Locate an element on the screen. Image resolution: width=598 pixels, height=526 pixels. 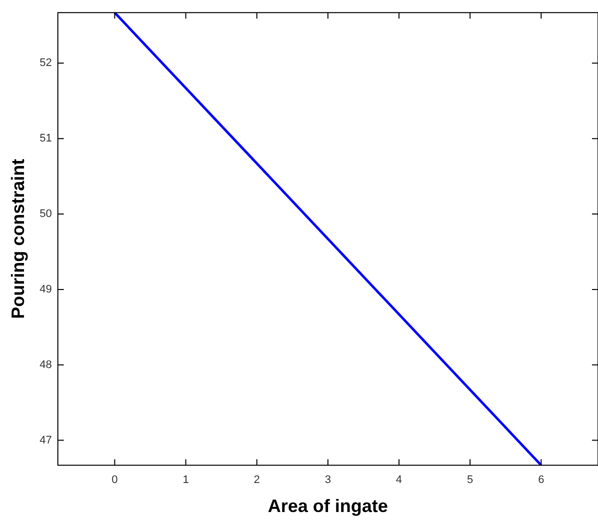
x-tick-label: 5 is located at coordinates (470, 480).